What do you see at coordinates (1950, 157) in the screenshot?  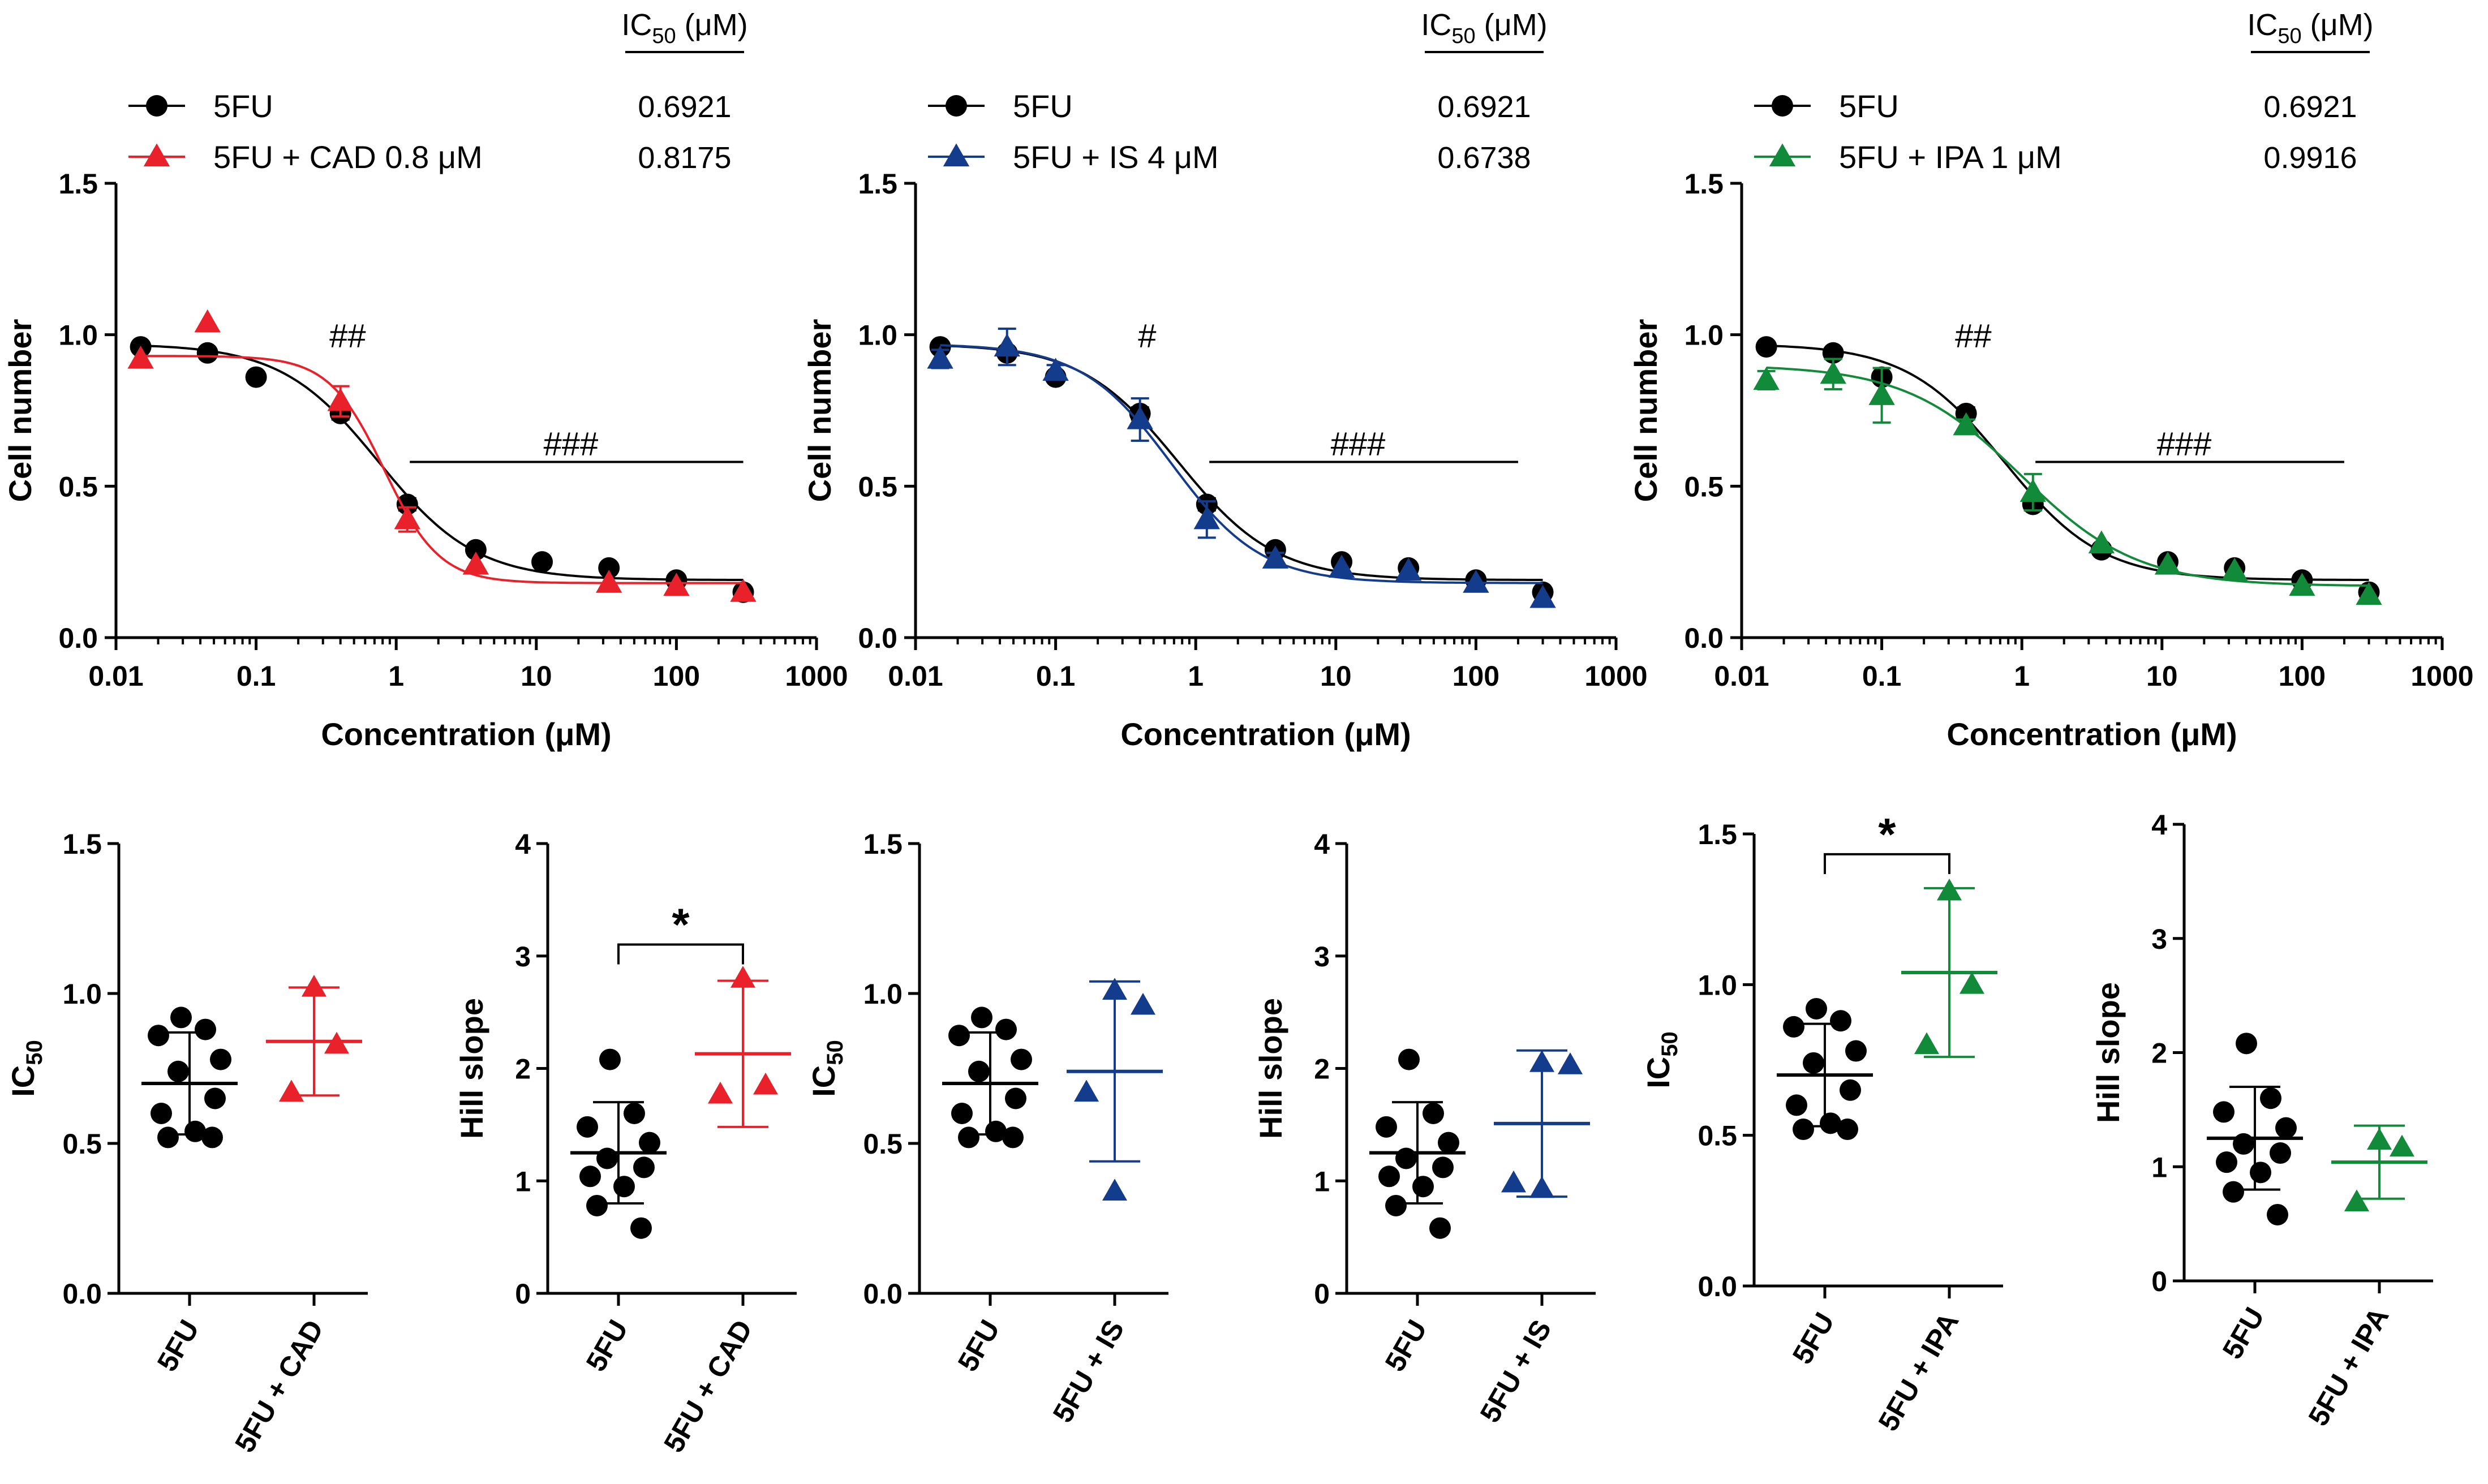 I see `legend-label: 5FU + IPA 1 μM` at bounding box center [1950, 157].